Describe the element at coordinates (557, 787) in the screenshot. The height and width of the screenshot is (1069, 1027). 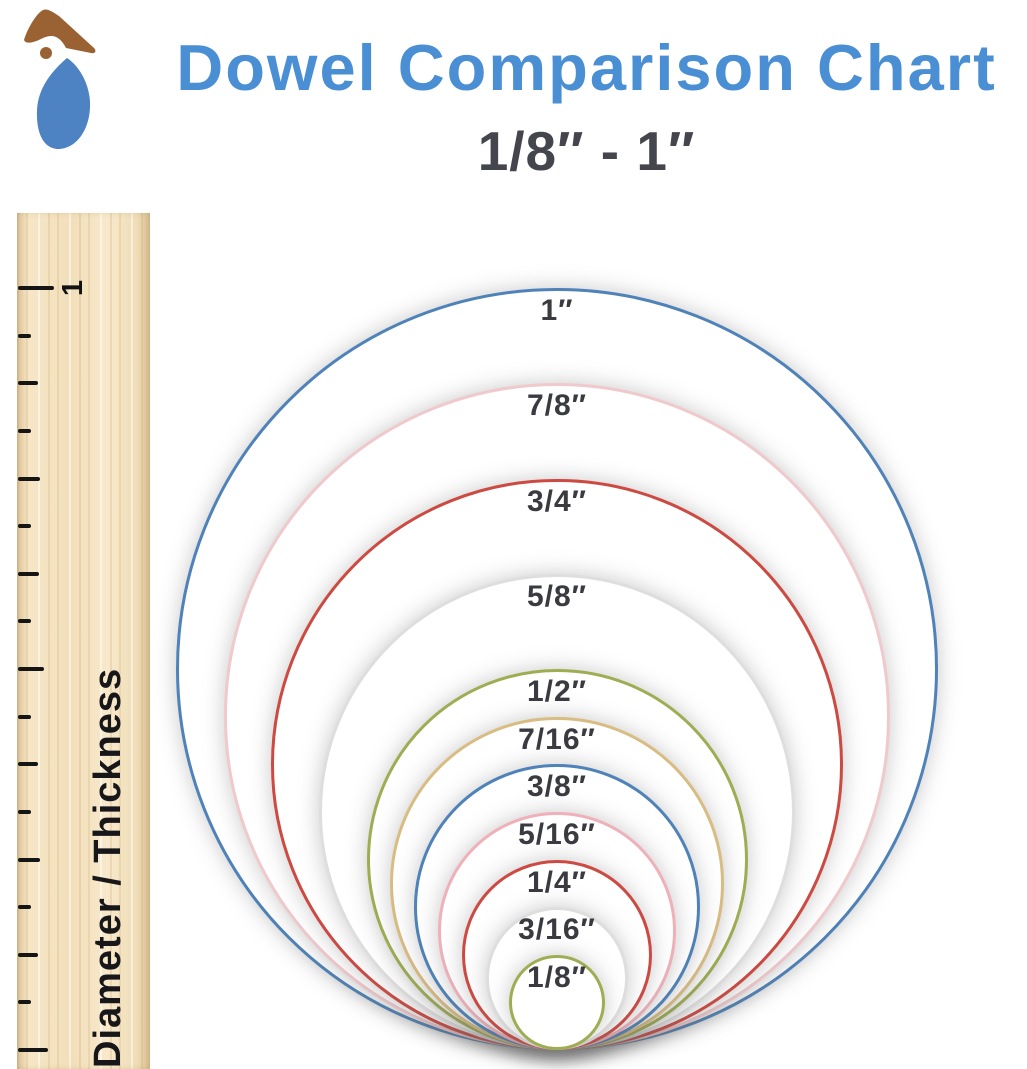
I see `dowel-size-label-3-8: 3/8″` at that location.